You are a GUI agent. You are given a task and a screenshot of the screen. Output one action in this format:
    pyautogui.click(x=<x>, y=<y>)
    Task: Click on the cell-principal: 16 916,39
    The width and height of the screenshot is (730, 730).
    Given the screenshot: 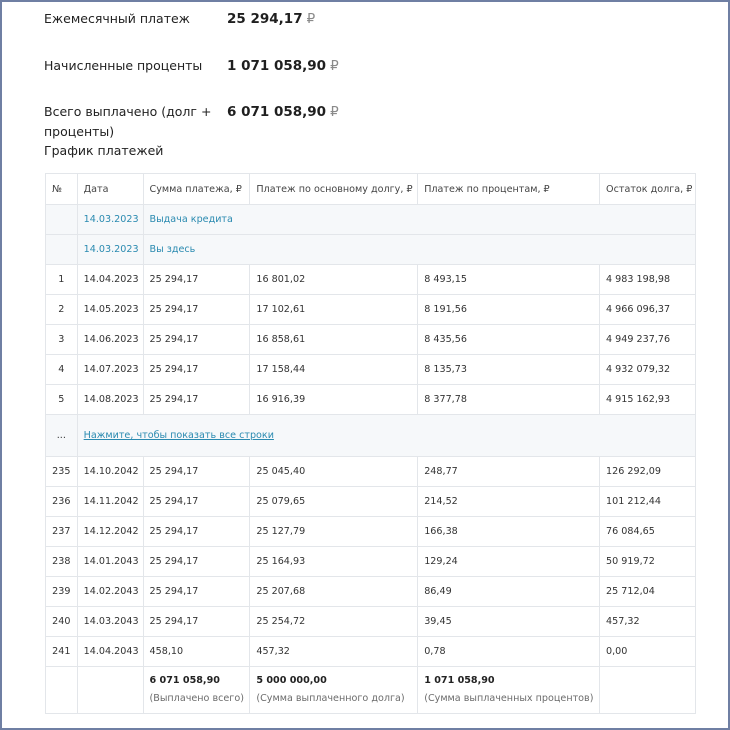 What is the action you would take?
    pyautogui.click(x=334, y=399)
    